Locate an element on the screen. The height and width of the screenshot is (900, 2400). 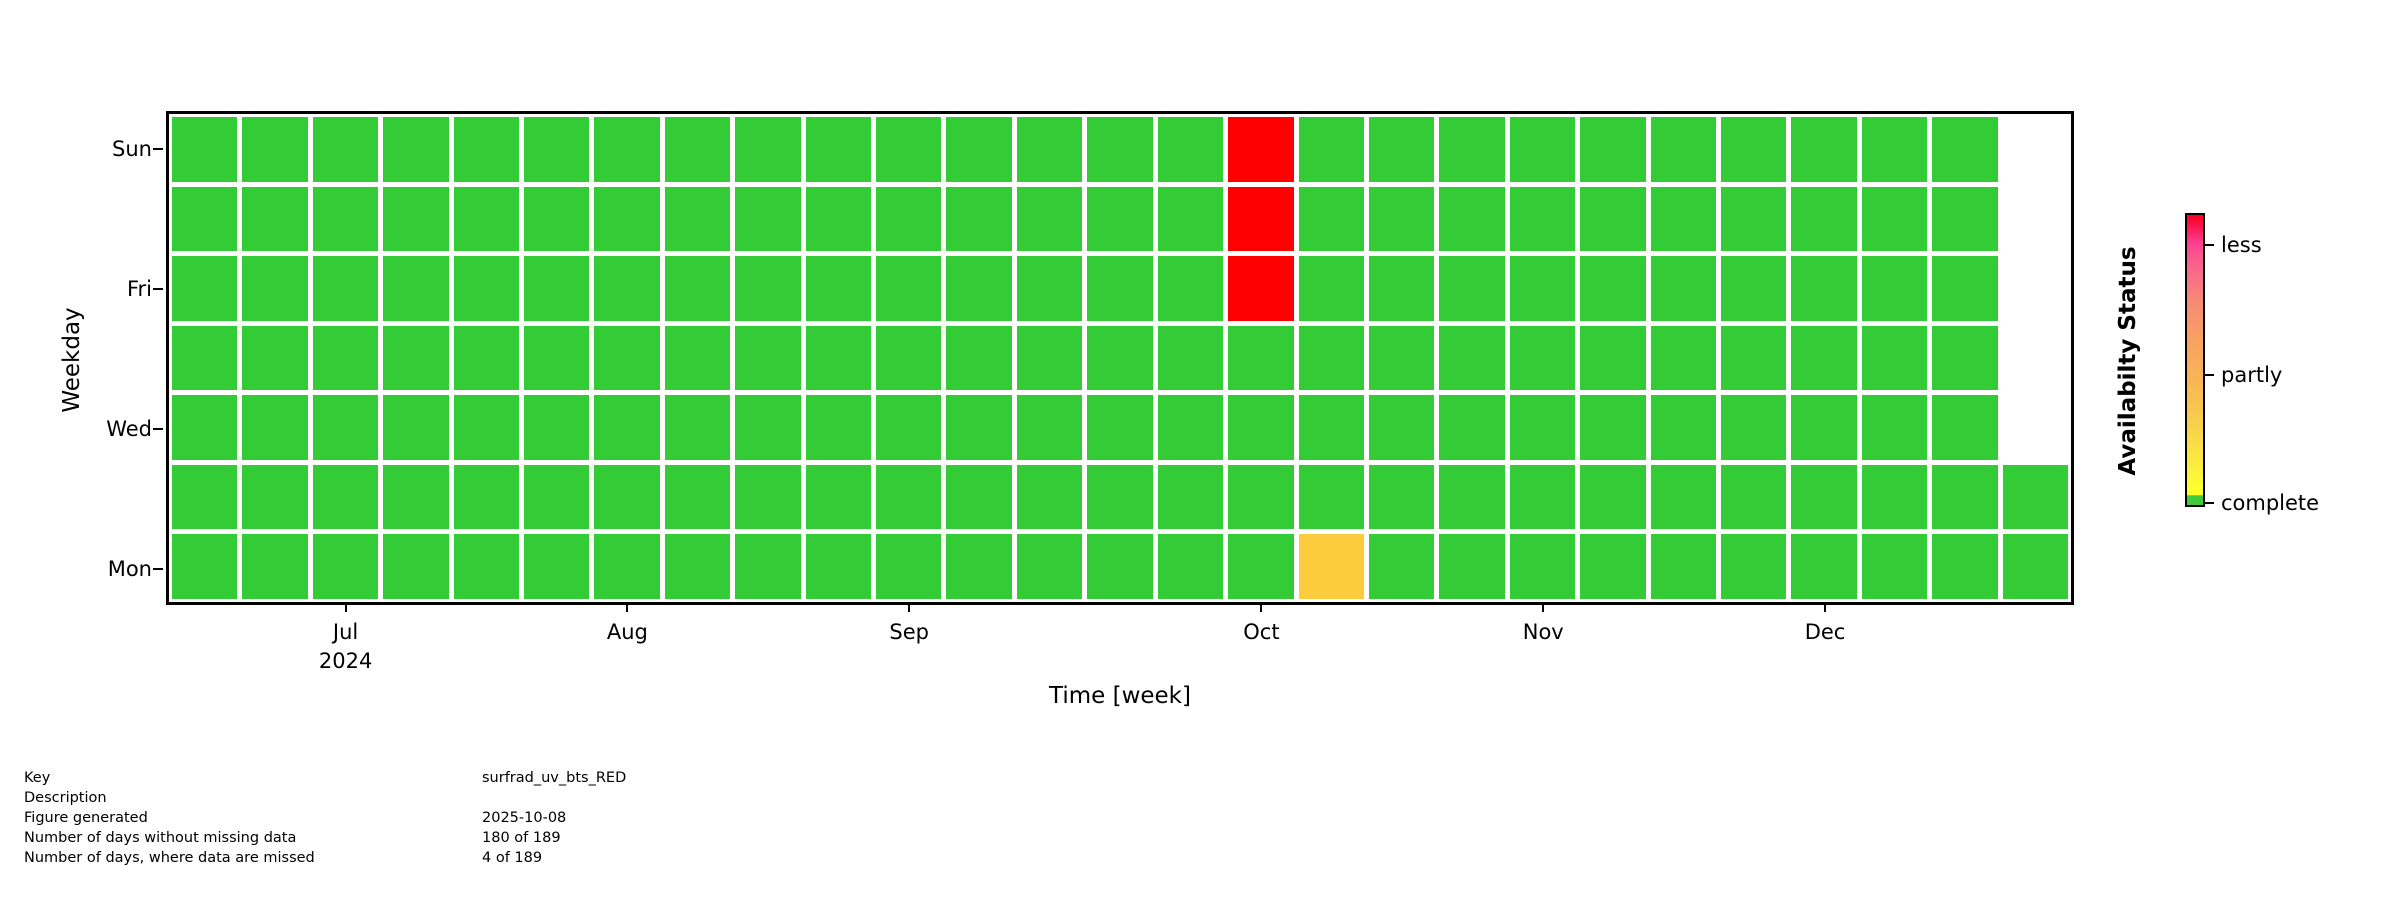
day-cell-fri-week17-complete is located at coordinates (1401, 288).